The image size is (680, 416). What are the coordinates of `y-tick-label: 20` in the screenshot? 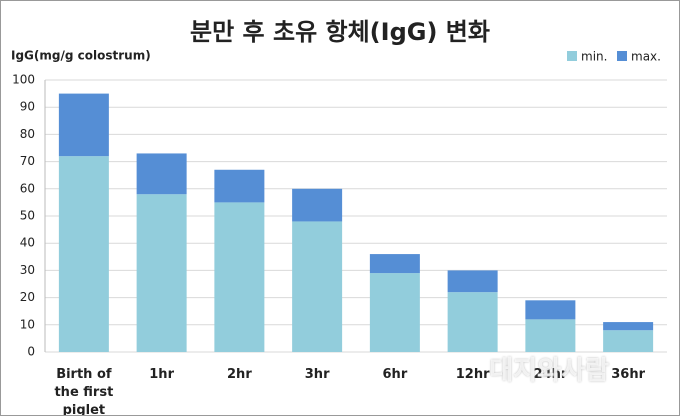 It's located at (27, 297).